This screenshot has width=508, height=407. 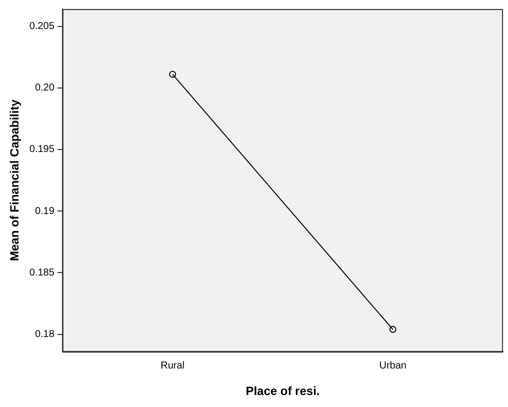 I want to click on y-tick-label: 0.19, so click(x=44, y=211).